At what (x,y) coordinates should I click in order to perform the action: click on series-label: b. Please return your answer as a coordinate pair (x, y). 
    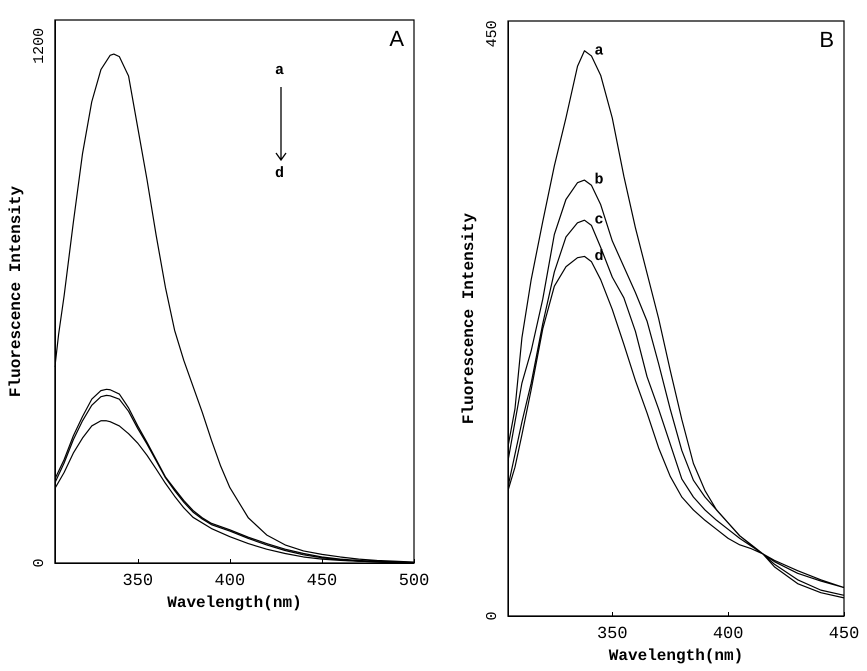
    Looking at the image, I should click on (599, 180).